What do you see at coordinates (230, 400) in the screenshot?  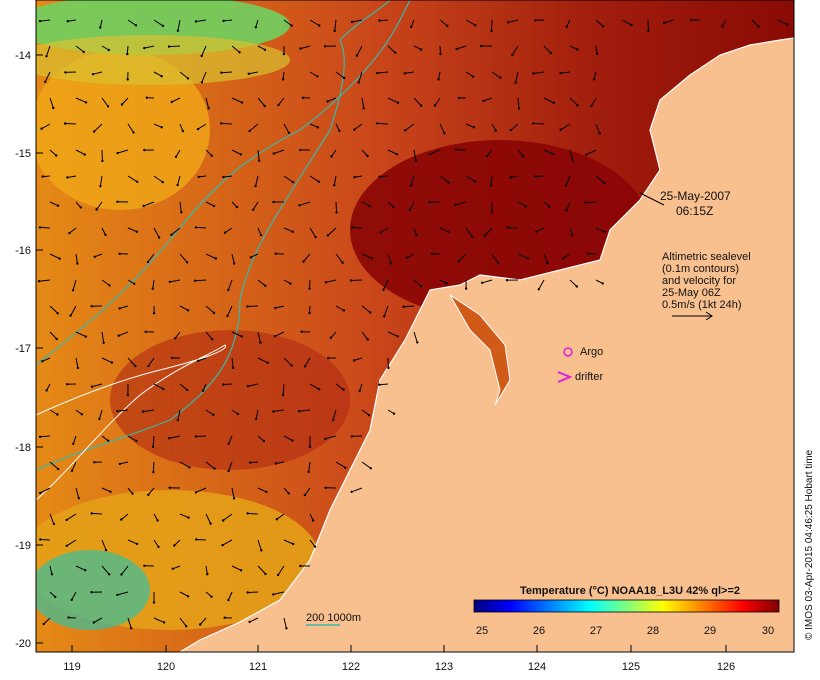 I see `sst-patch-red-mid` at bounding box center [230, 400].